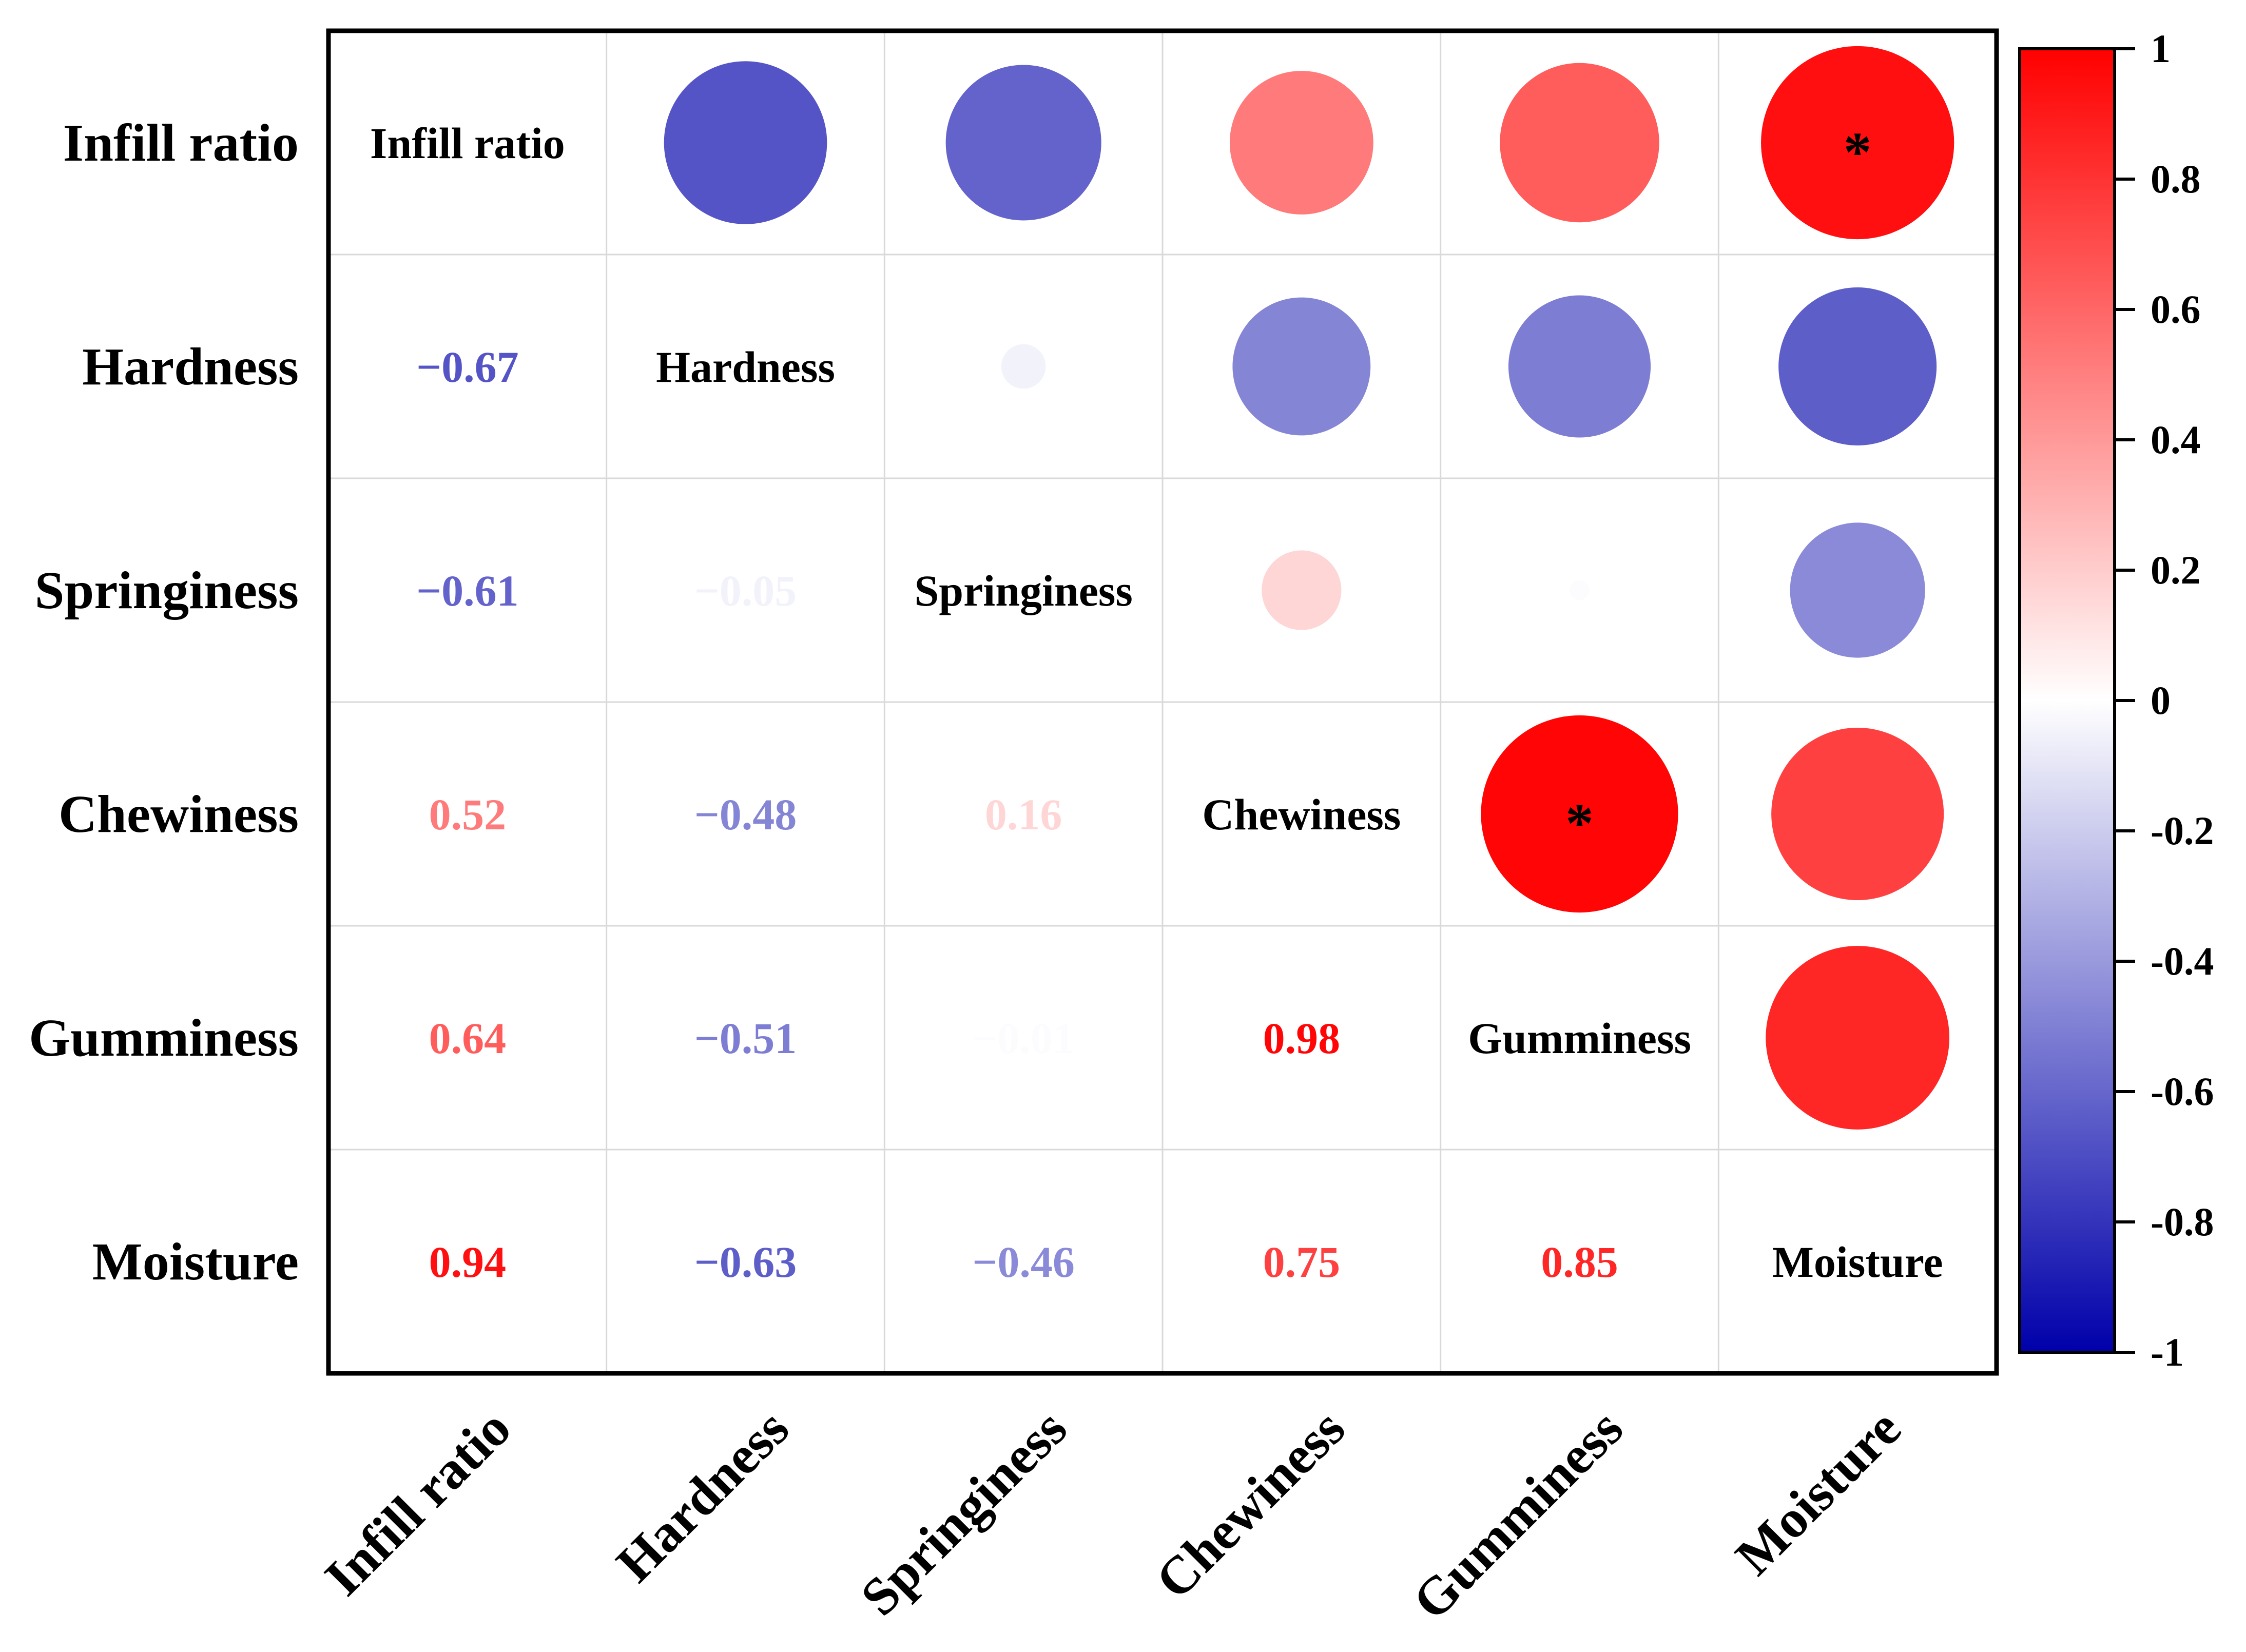 Image resolution: width=2246 pixels, height=1652 pixels. What do you see at coordinates (468, 367) in the screenshot?
I see `correlation-value-label: −0.67` at bounding box center [468, 367].